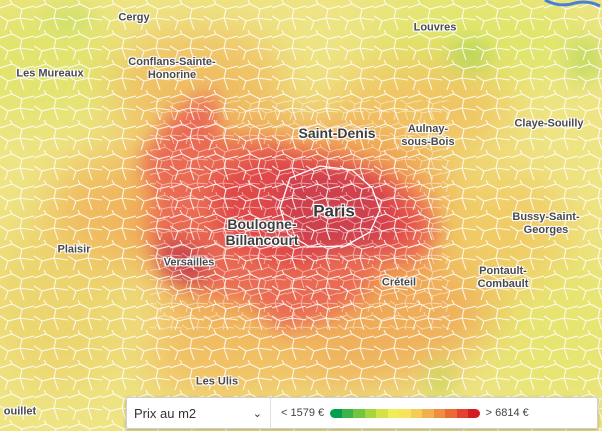 The image size is (602, 431). What do you see at coordinates (134, 17) in the screenshot?
I see `place-label-cergy: Cergy` at bounding box center [134, 17].